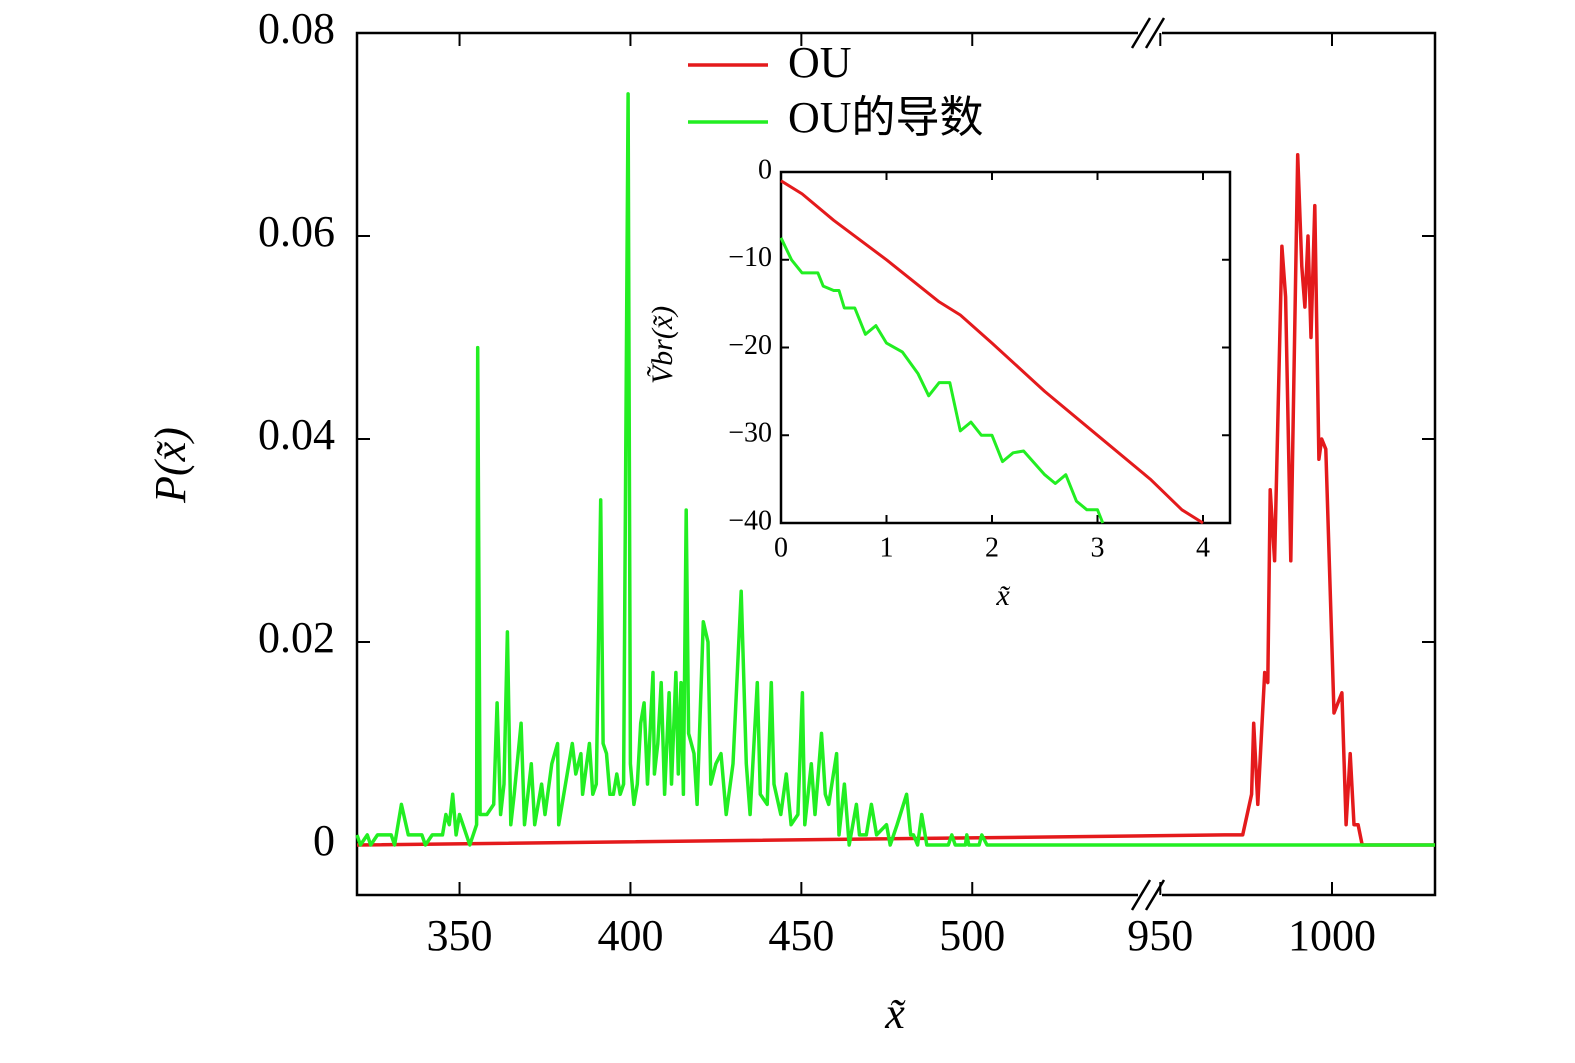 The image size is (1575, 1063). What do you see at coordinates (662, 345) in the screenshot?
I see `inset-y-label: Ṽbr(x̃)` at bounding box center [662, 345].